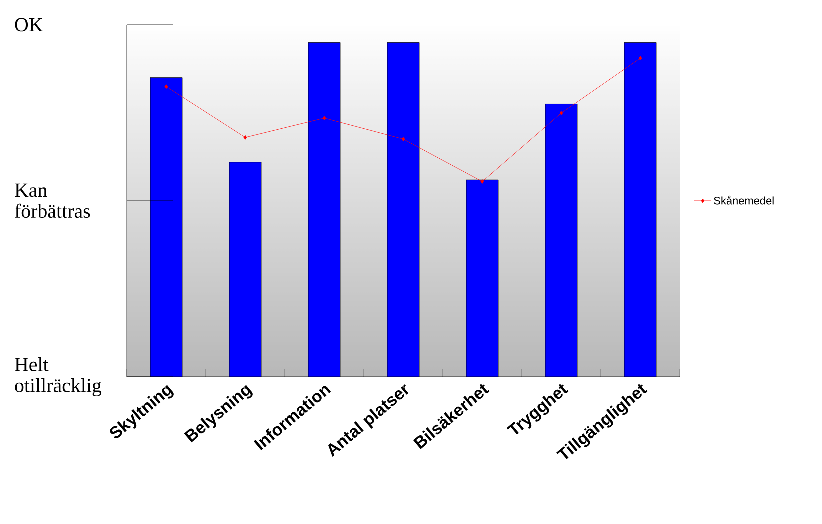  I want to click on legend-label: Skånemedel, so click(744, 200).